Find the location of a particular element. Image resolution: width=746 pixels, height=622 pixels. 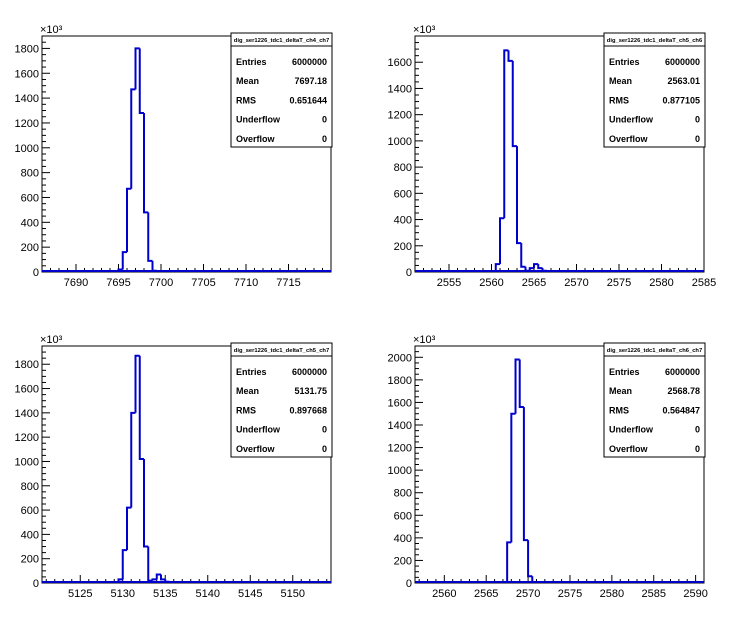

stats-box-title: dig_ser1226_tdc1_deltaT_ch5_ch6 is located at coordinates (655, 41).